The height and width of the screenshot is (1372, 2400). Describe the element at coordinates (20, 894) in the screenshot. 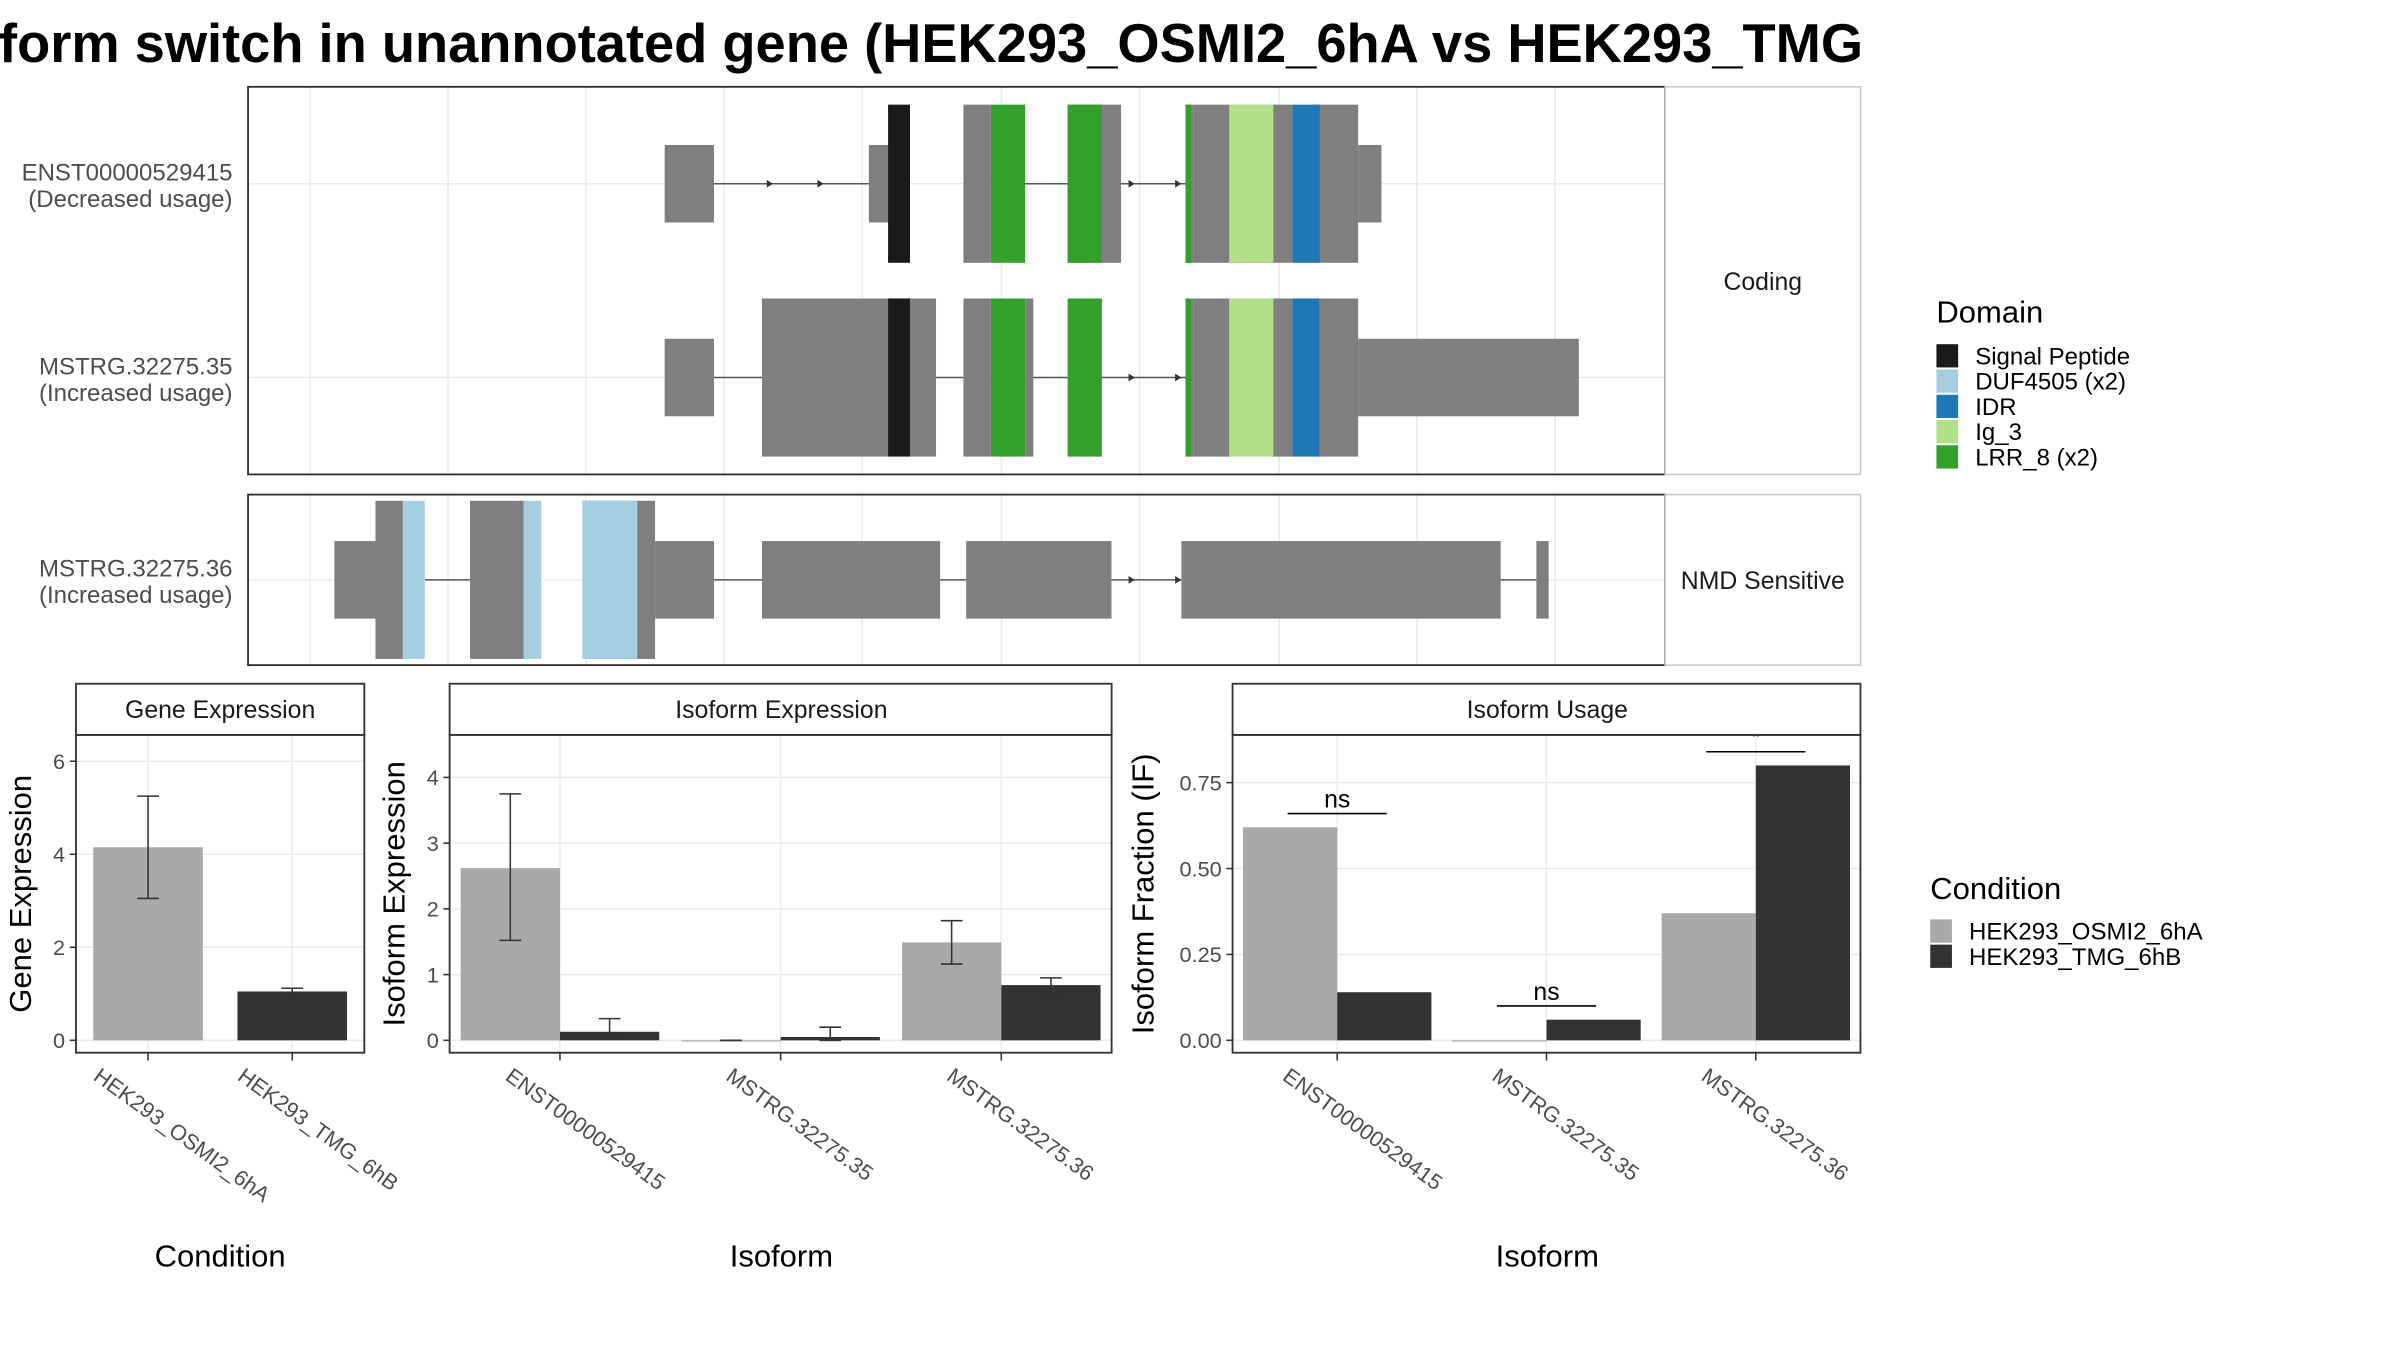

I see `y-axis-title: Gene Expression` at that location.